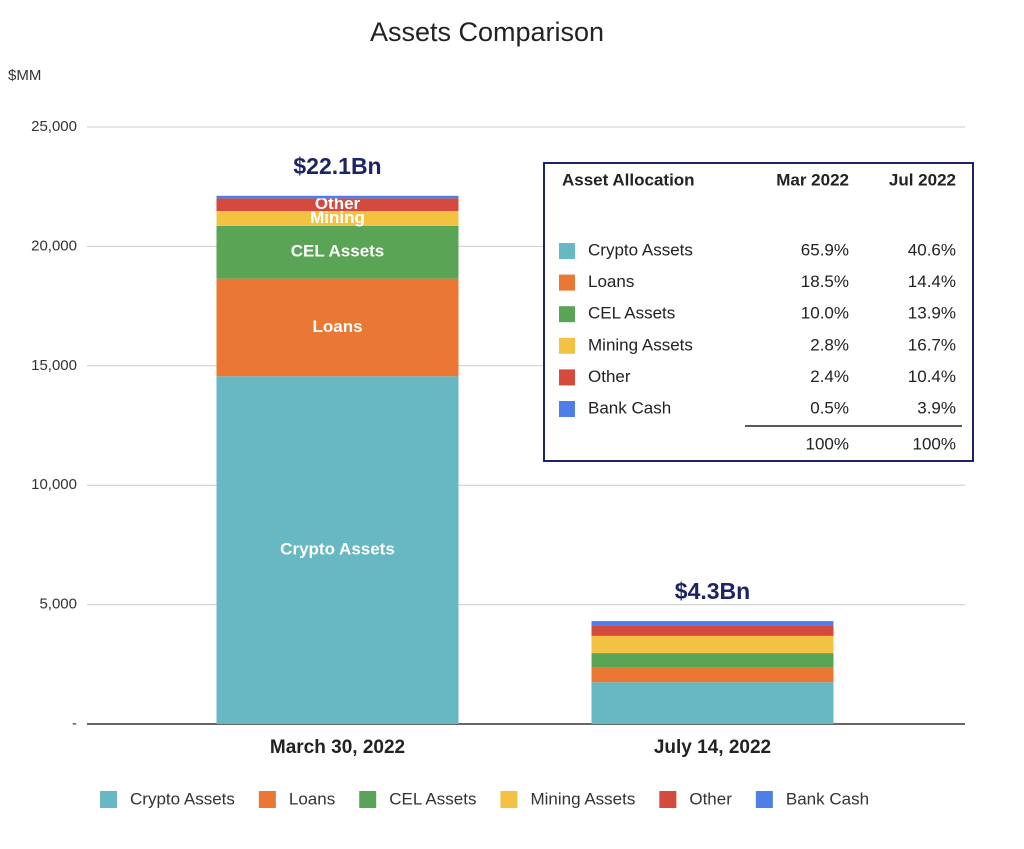  Describe the element at coordinates (712, 591) in the screenshot. I see `total-label: $4.3Bn` at that location.